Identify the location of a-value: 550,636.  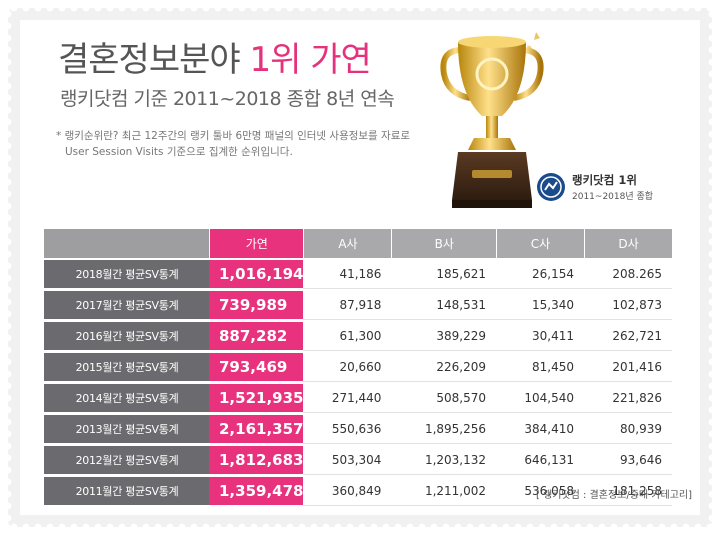
(347, 429).